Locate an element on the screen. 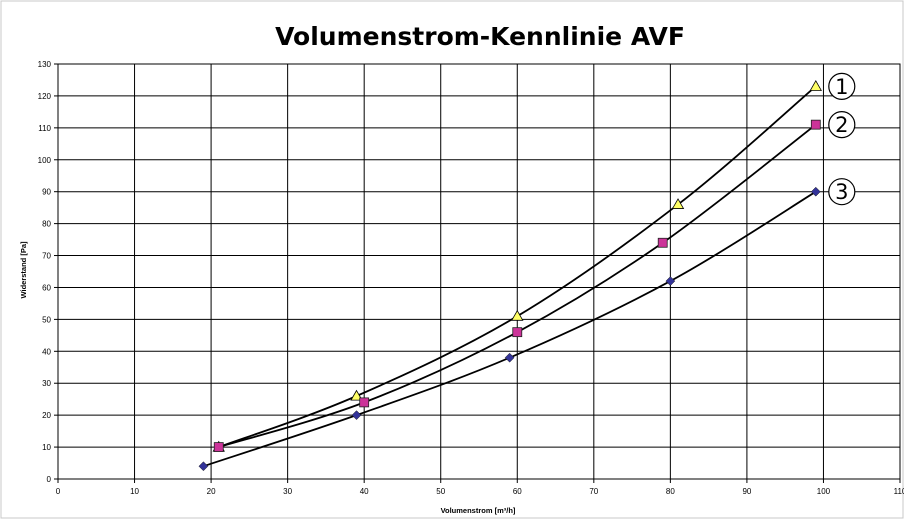 Image resolution: width=904 pixels, height=519 pixels. x-tick-label: 70 is located at coordinates (593, 491).